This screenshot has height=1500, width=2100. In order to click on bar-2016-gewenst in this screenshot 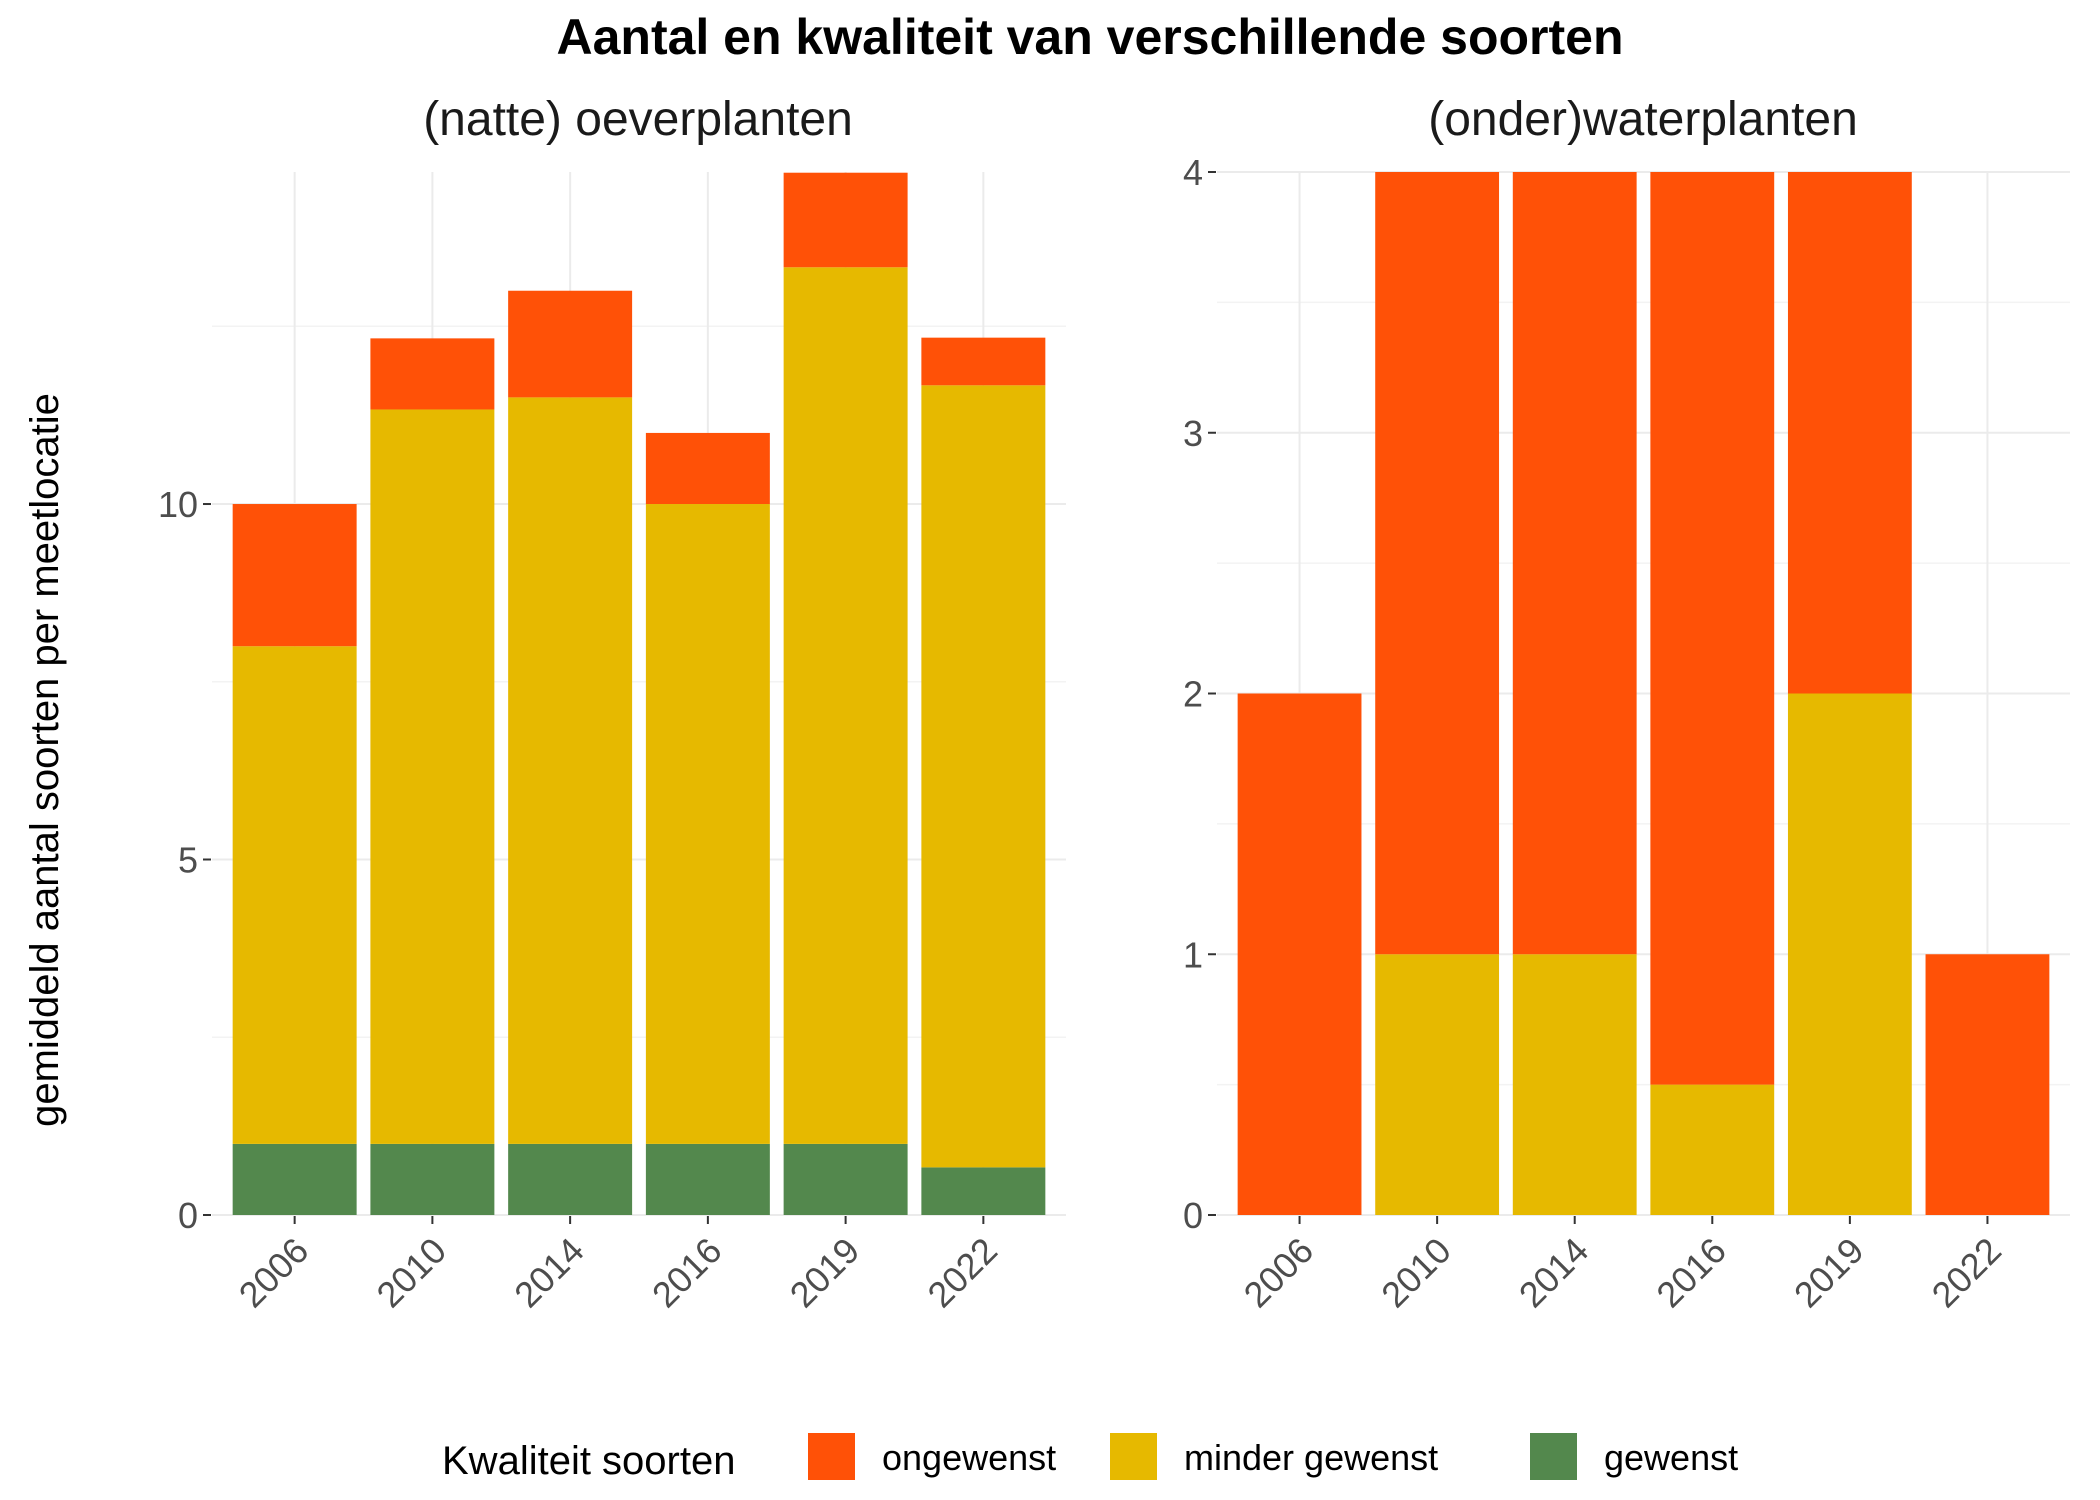, I will do `click(707, 1179)`.